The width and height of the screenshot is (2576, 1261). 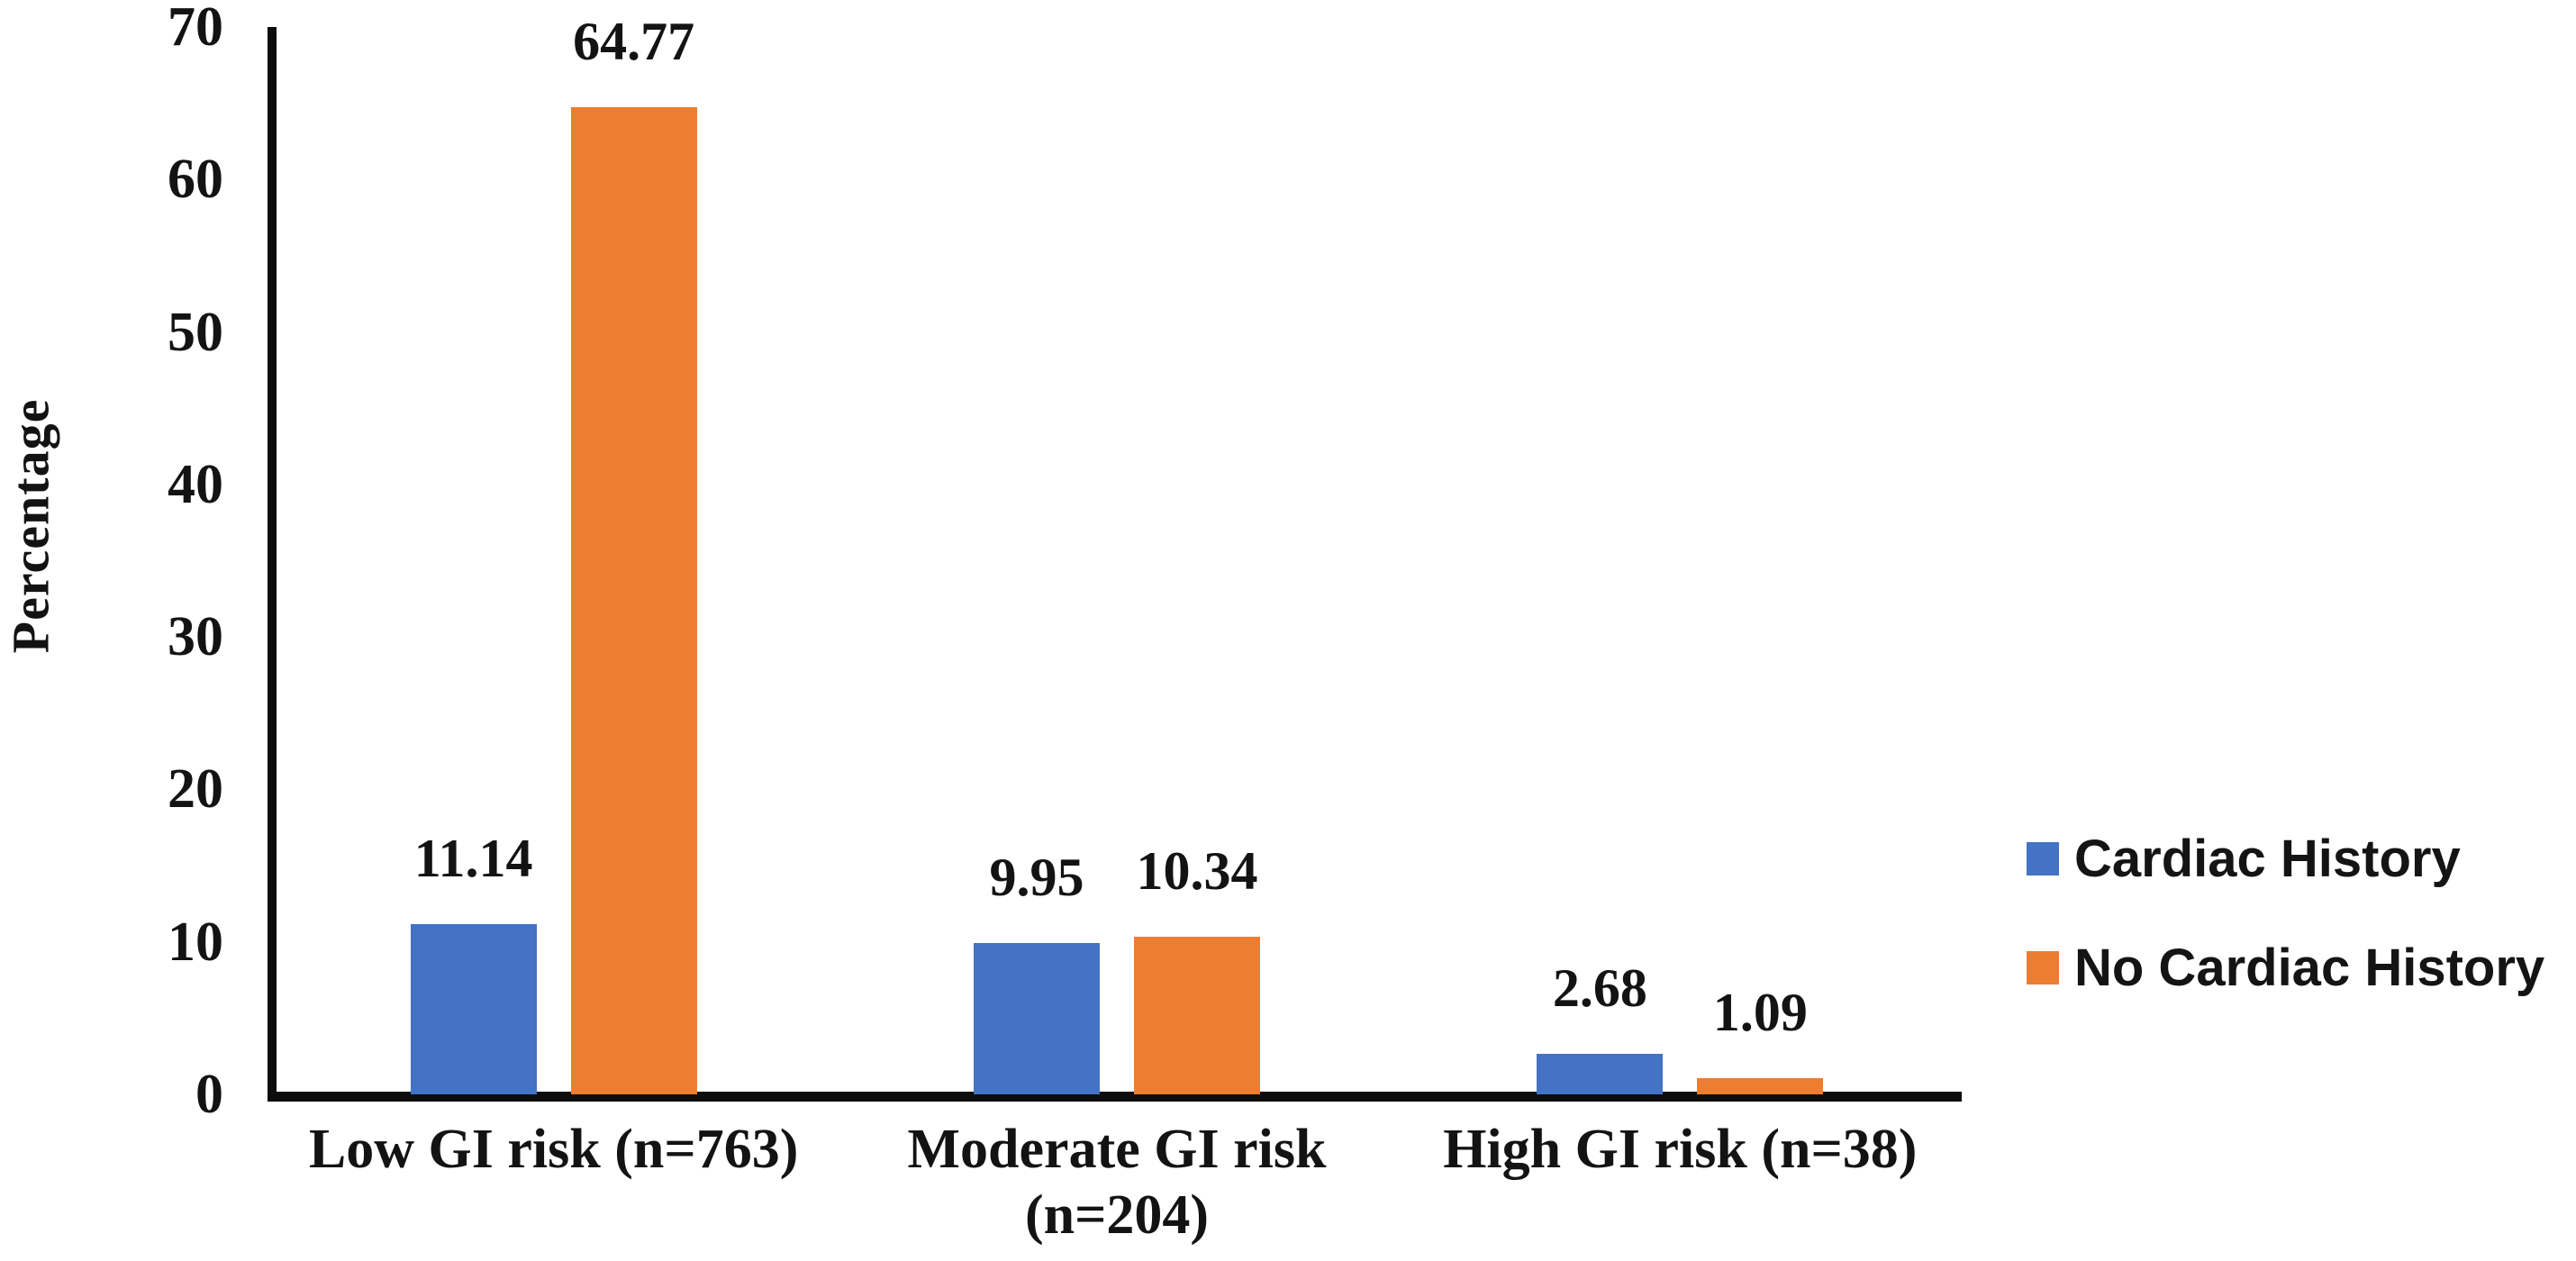 What do you see at coordinates (1760, 1012) in the screenshot?
I see `bar-value-label: 1.09` at bounding box center [1760, 1012].